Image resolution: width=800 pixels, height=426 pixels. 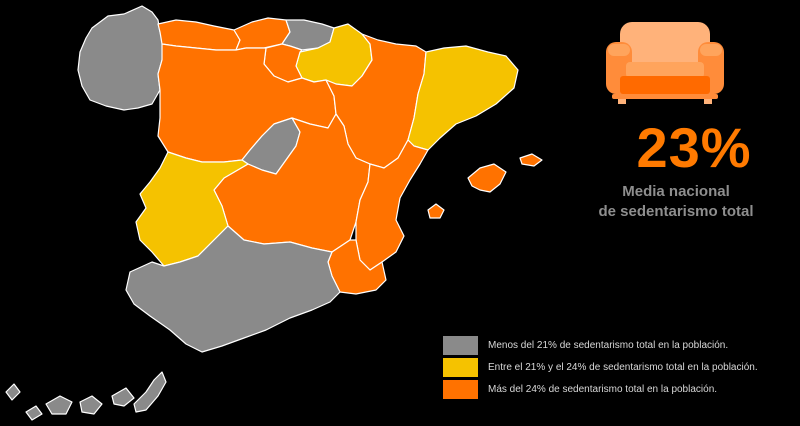 What do you see at coordinates (665, 63) in the screenshot?
I see `sofa-icon` at bounding box center [665, 63].